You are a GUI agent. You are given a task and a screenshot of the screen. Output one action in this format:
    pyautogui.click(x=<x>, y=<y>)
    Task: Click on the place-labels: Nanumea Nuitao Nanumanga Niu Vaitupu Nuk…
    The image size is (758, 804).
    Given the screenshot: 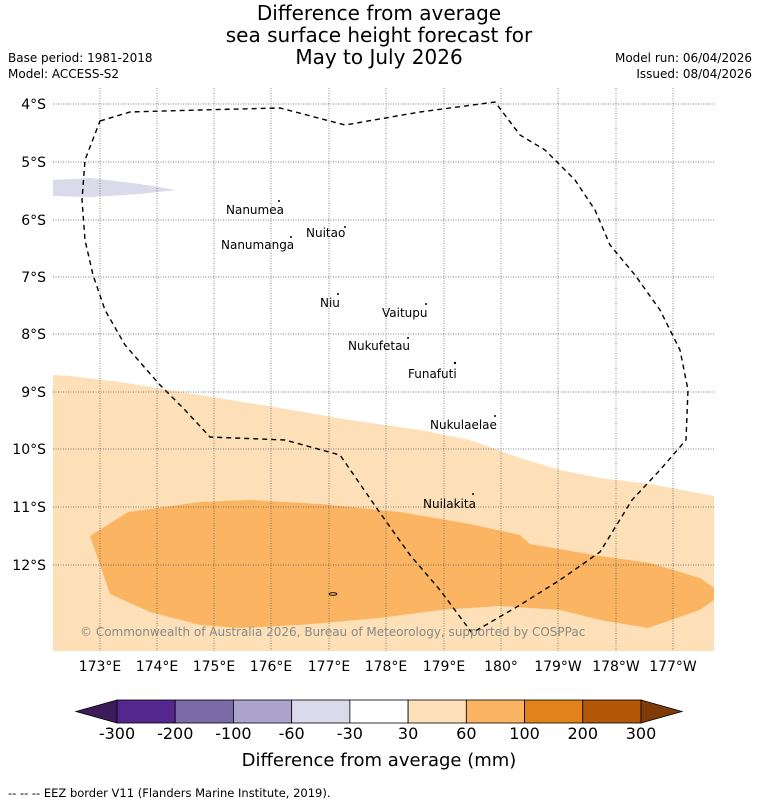 What is the action you would take?
    pyautogui.click(x=359, y=357)
    